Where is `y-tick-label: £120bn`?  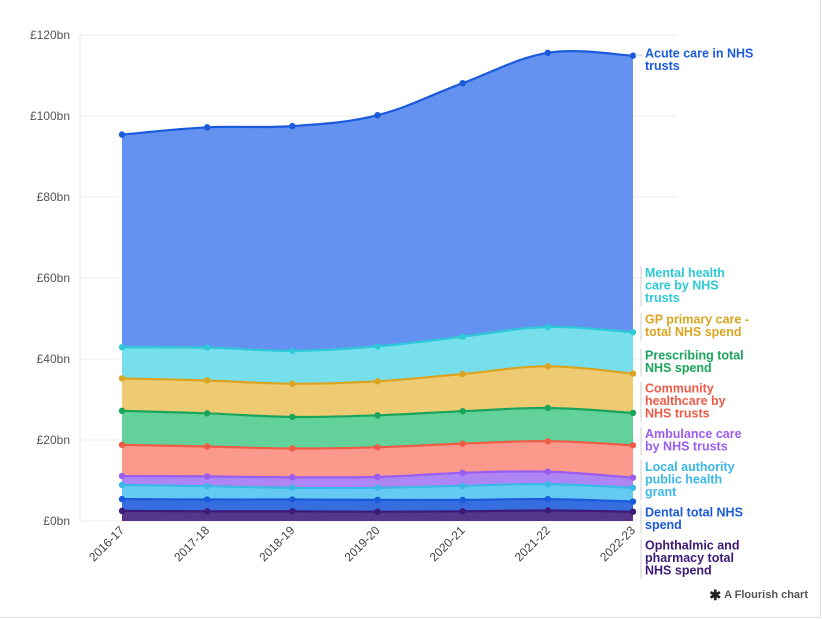 y-tick-label: £120bn is located at coordinates (50, 35).